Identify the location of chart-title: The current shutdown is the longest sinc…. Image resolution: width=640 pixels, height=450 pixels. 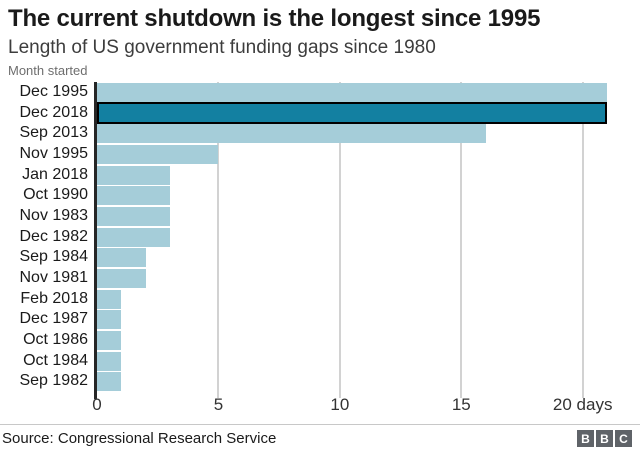
(274, 18).